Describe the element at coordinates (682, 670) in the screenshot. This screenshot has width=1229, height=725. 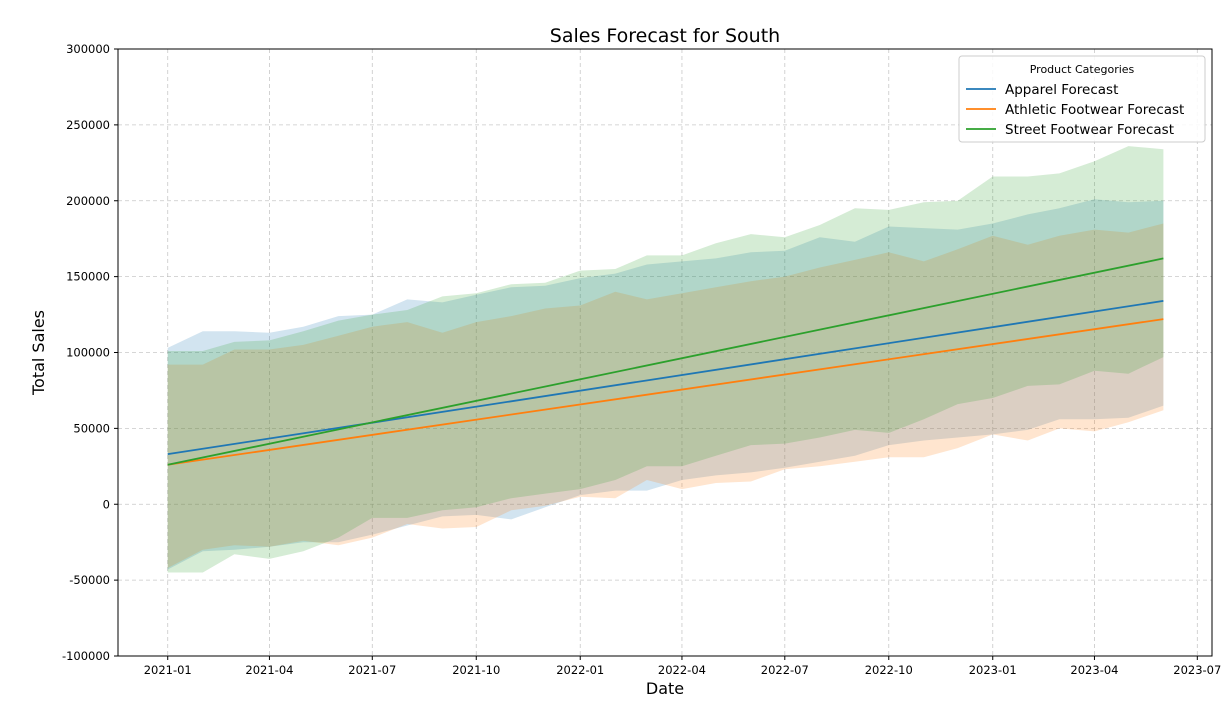
I see `x-tick-label: 2022-04` at that location.